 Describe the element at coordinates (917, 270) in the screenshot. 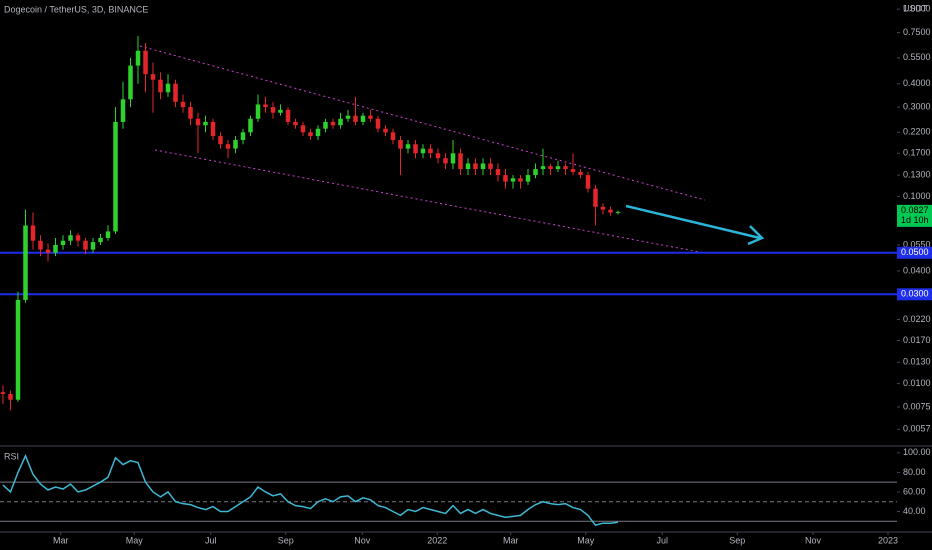

I see `y-tick-label: 0.0400` at that location.